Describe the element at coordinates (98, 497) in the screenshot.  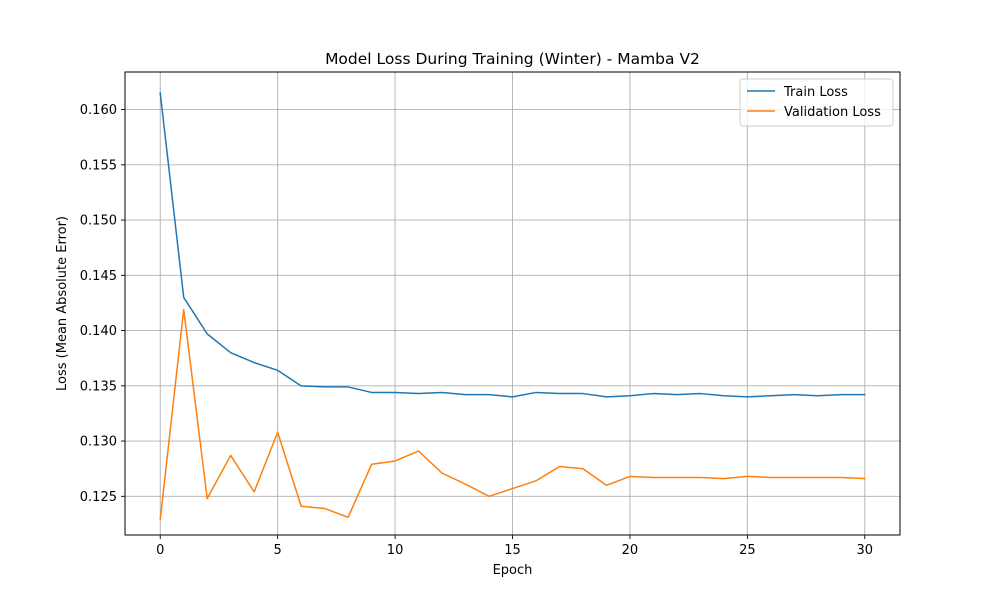
I see `y-tick-label: 0.125` at that location.